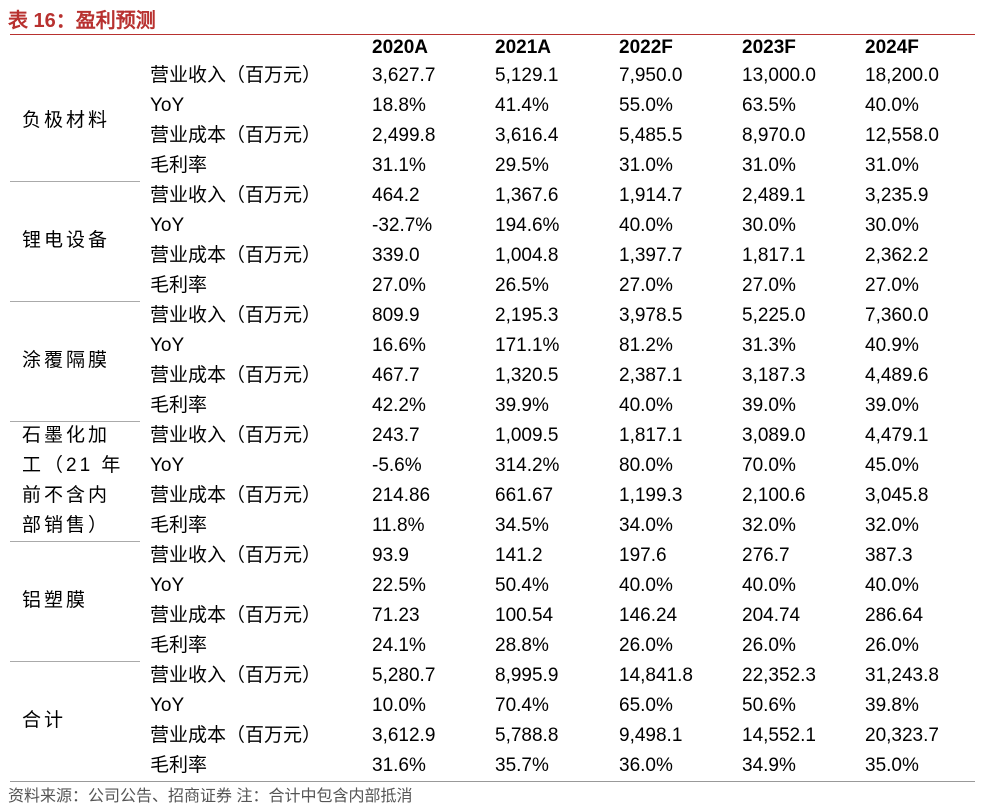 This screenshot has width=982, height=806. Describe the element at coordinates (522, 645) in the screenshot. I see `value-cell: 28.8%` at that location.